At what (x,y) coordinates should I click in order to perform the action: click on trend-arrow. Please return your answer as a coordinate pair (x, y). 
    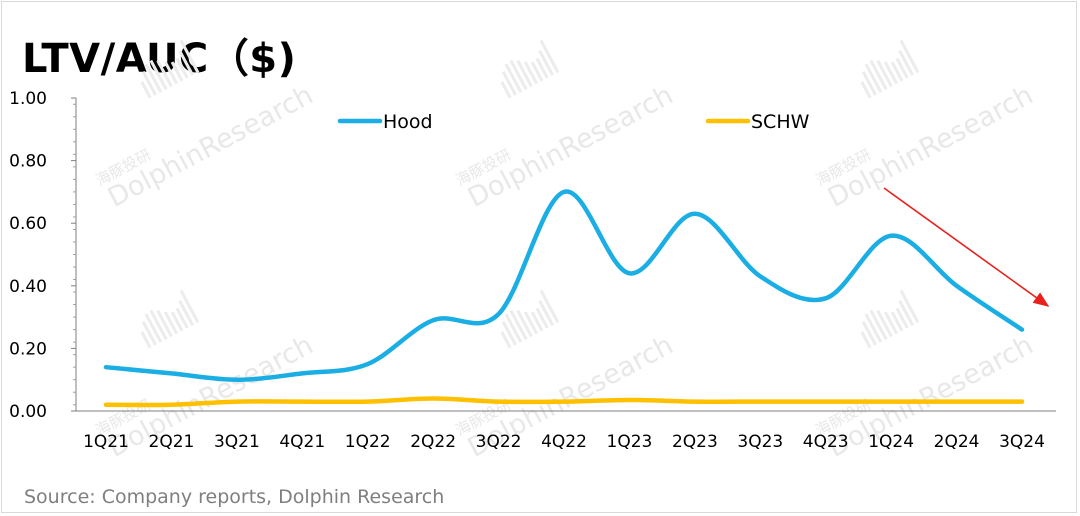
    Looking at the image, I should click on (966, 247).